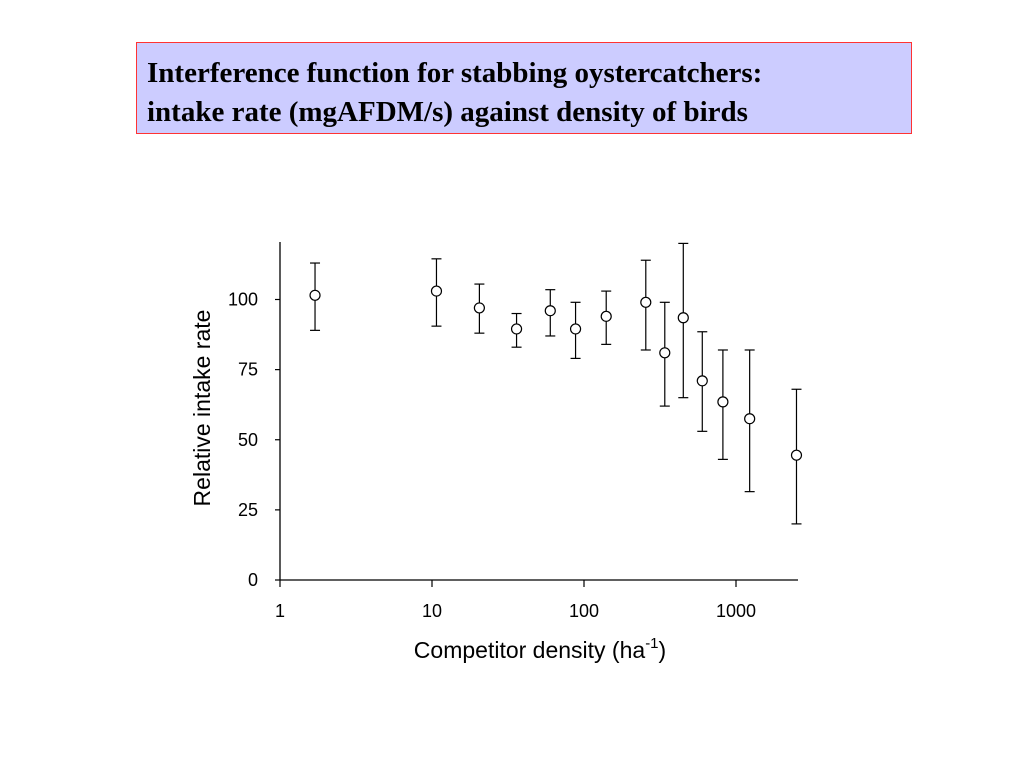  I want to click on y-axis-title: Relative intake rate, so click(202, 408).